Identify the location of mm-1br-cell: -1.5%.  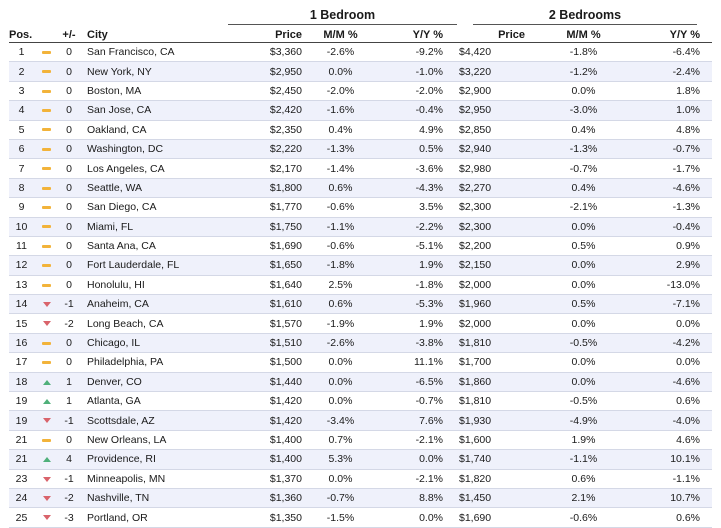
(340, 517).